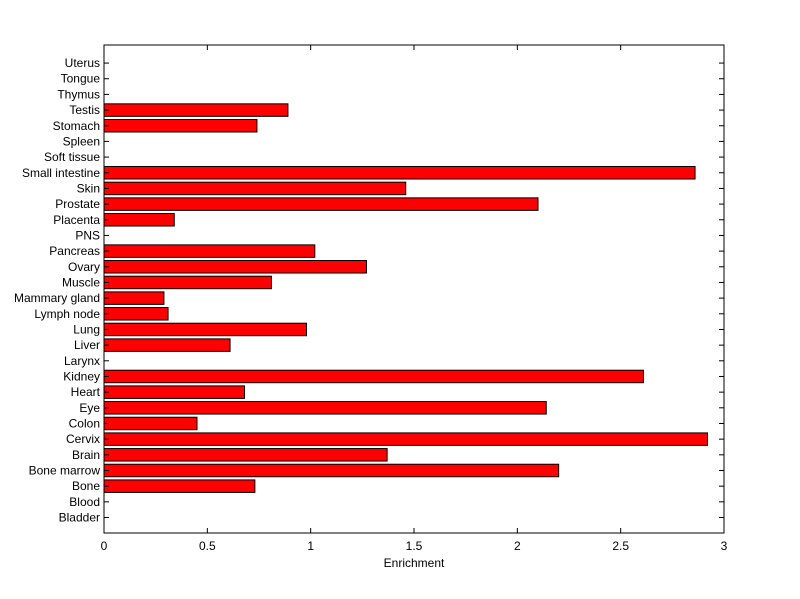 The width and height of the screenshot is (800, 599). Describe the element at coordinates (65, 470) in the screenshot. I see `y-tick-label-bone-marrow: Bone marrow` at that location.